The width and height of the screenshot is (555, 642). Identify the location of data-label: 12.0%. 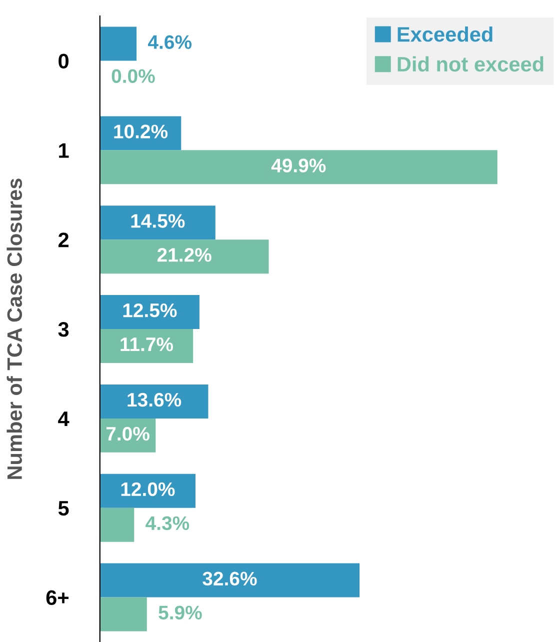
(148, 489).